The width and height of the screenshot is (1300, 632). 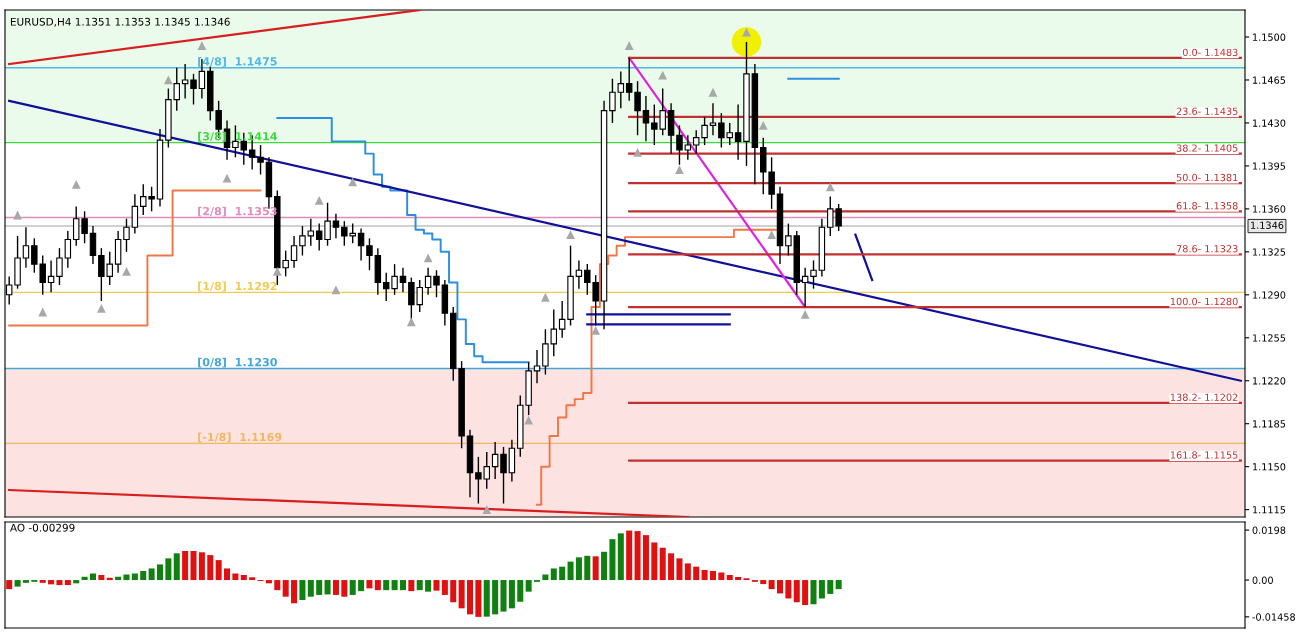 I want to click on series-label: 78.6- 1.1323, so click(x=1207, y=249).